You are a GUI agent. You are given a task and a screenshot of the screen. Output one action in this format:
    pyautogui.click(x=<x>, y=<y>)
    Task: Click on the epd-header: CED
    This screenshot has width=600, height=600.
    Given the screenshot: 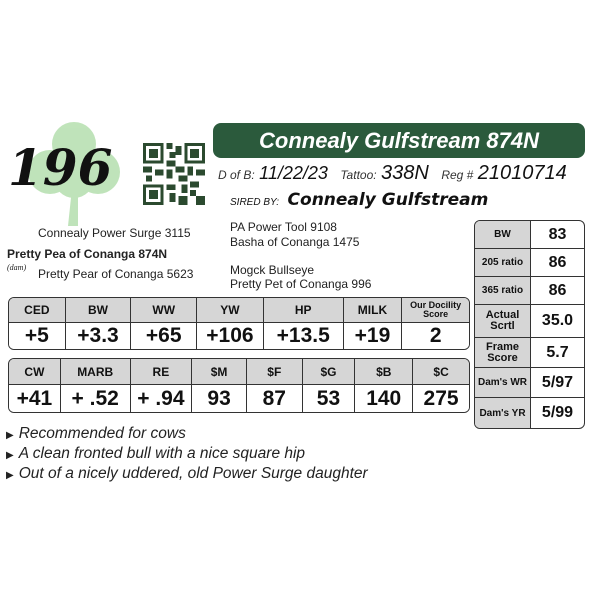 What is the action you would take?
    pyautogui.click(x=37, y=310)
    